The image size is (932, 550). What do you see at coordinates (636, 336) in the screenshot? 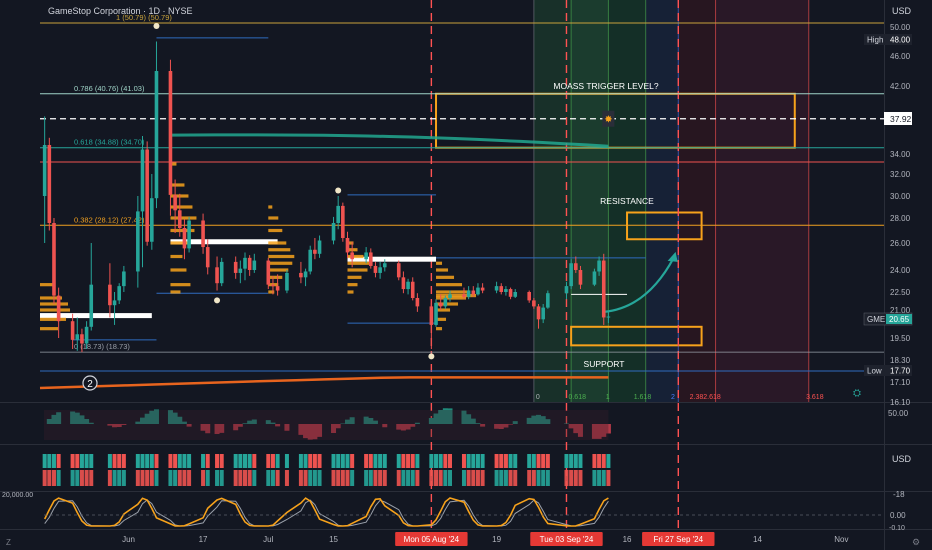
I see `support-zone` at bounding box center [636, 336].